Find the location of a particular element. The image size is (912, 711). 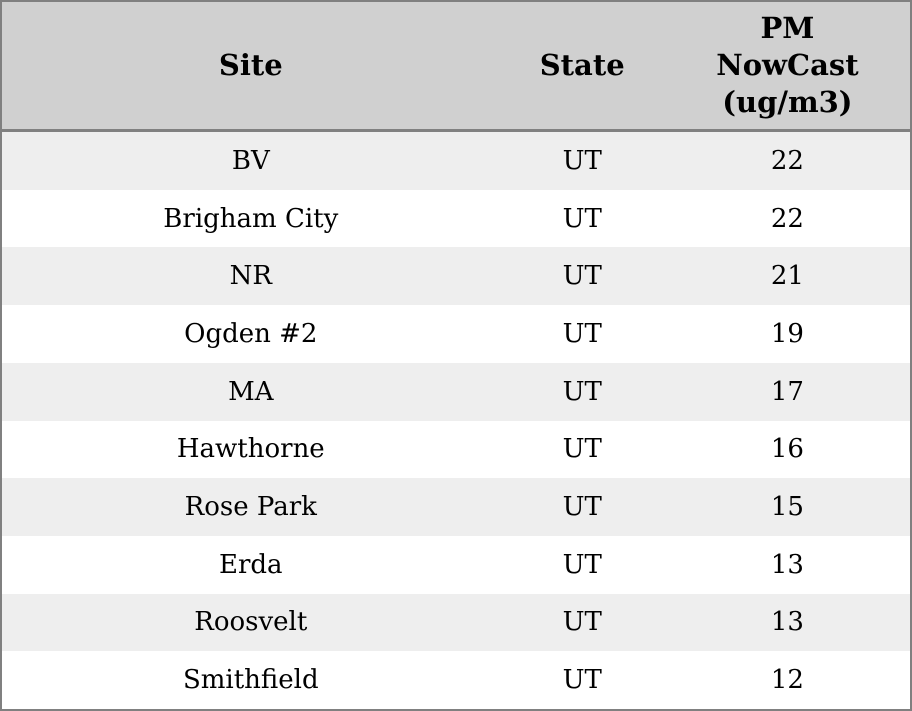

cell-pm-nowcast: 12 is located at coordinates (787, 680).